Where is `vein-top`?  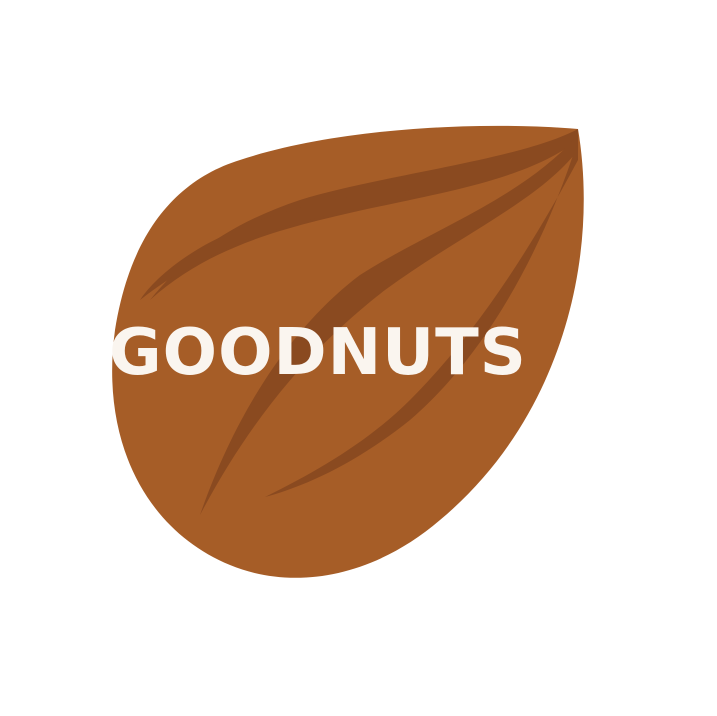
vein-top is located at coordinates (364, 214).